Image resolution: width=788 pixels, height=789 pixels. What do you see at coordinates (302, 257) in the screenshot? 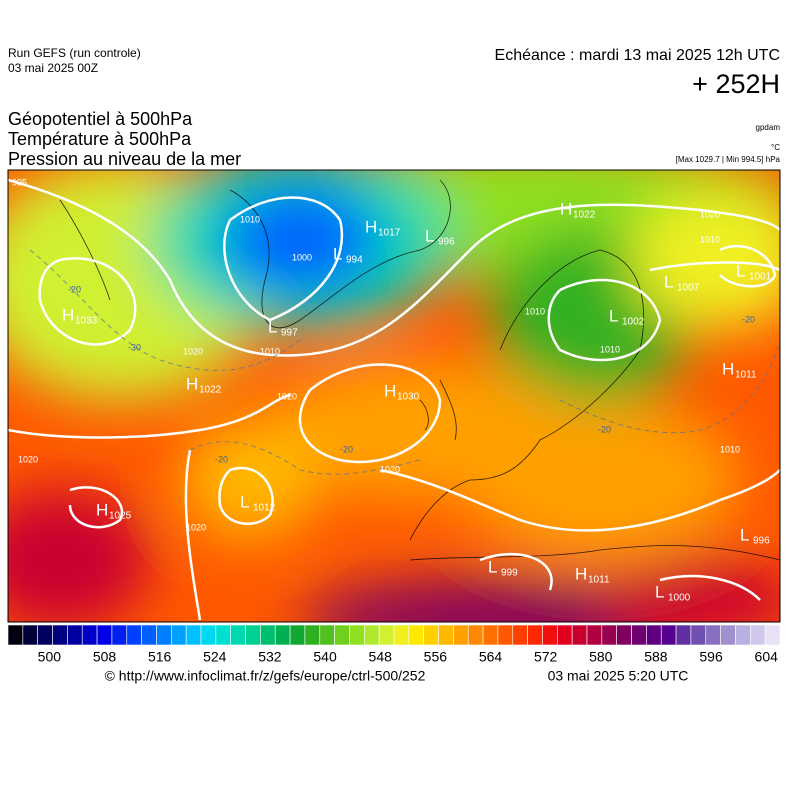
I see `isobar-label: 1000` at bounding box center [302, 257].